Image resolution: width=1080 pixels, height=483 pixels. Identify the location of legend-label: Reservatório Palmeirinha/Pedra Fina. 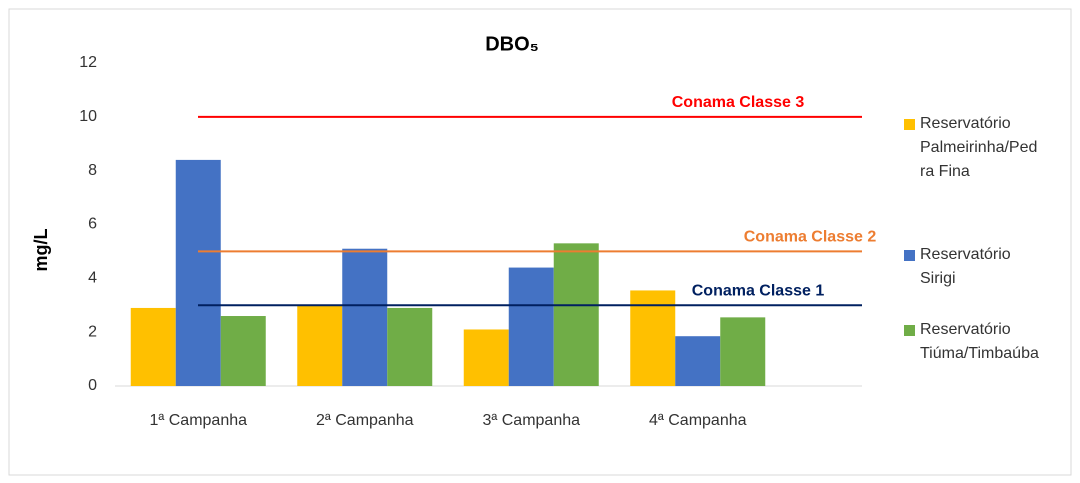
(979, 147).